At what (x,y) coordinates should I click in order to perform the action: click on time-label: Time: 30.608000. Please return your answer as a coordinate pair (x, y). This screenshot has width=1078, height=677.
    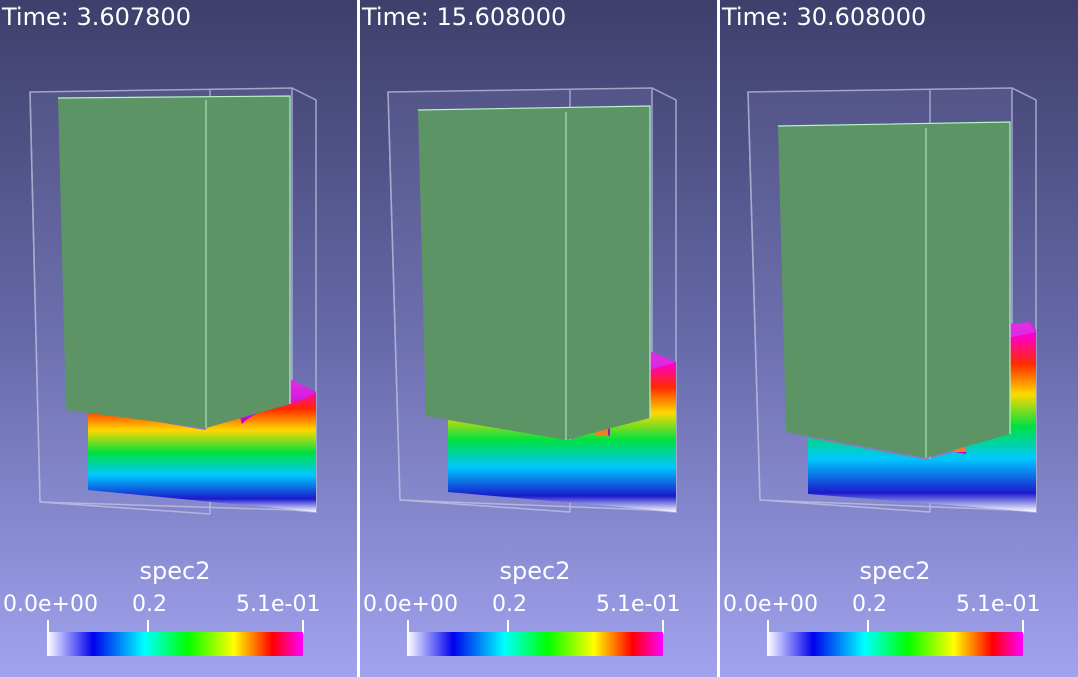
    Looking at the image, I should click on (824, 17).